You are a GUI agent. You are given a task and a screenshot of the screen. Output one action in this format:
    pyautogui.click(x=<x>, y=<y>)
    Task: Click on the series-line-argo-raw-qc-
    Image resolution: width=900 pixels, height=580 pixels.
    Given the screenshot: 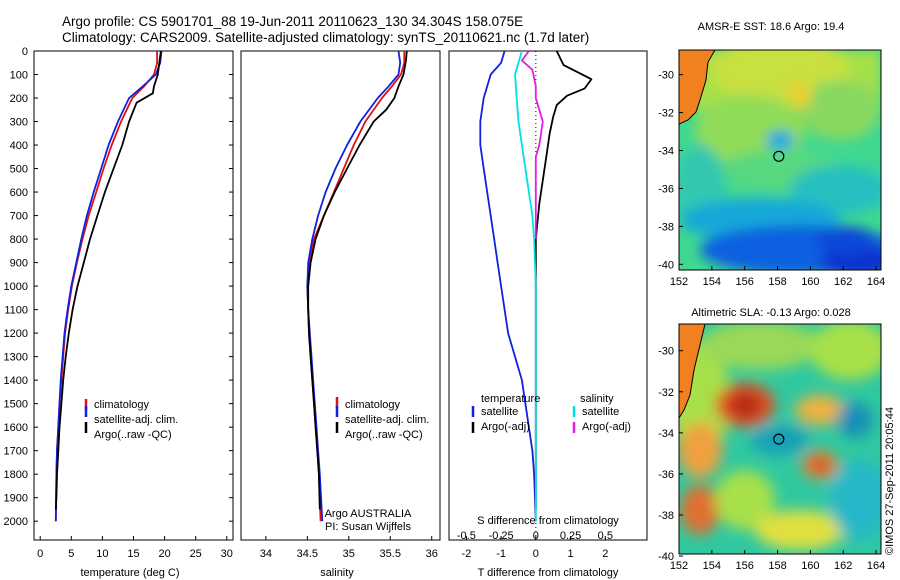 What is the action you would take?
    pyautogui.click(x=357, y=280)
    